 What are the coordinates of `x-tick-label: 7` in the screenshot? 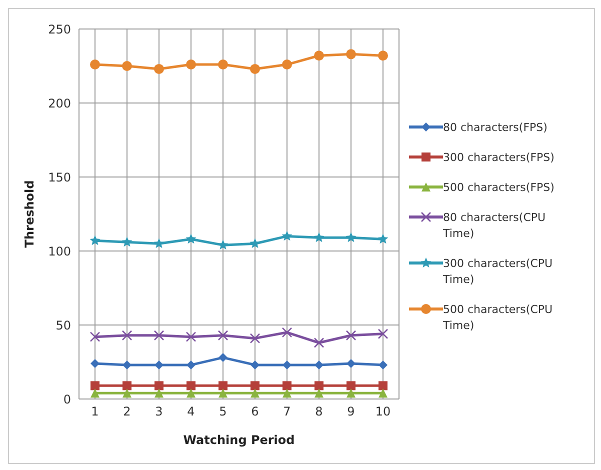 It's located at (287, 411).